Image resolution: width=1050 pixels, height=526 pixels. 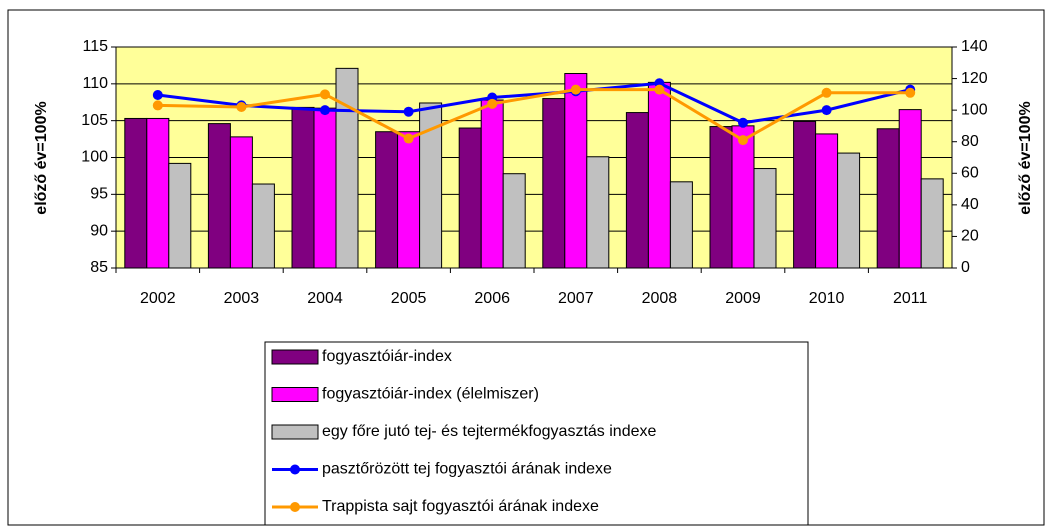 I want to click on x-tick-label: 2008, so click(x=660, y=298).